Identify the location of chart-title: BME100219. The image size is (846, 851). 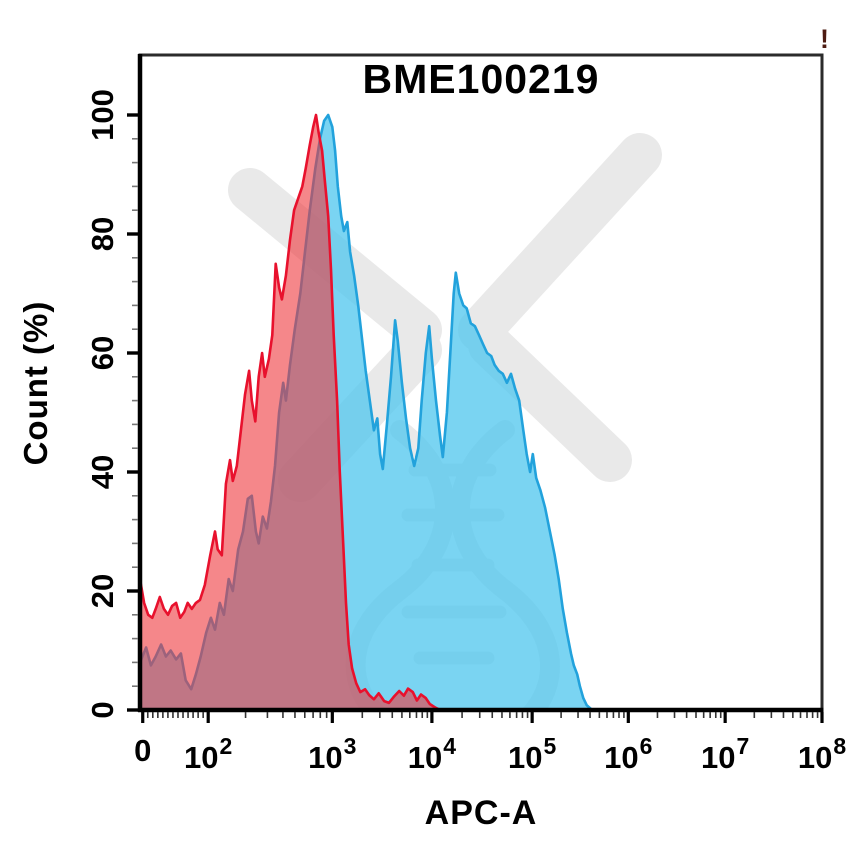
(481, 79).